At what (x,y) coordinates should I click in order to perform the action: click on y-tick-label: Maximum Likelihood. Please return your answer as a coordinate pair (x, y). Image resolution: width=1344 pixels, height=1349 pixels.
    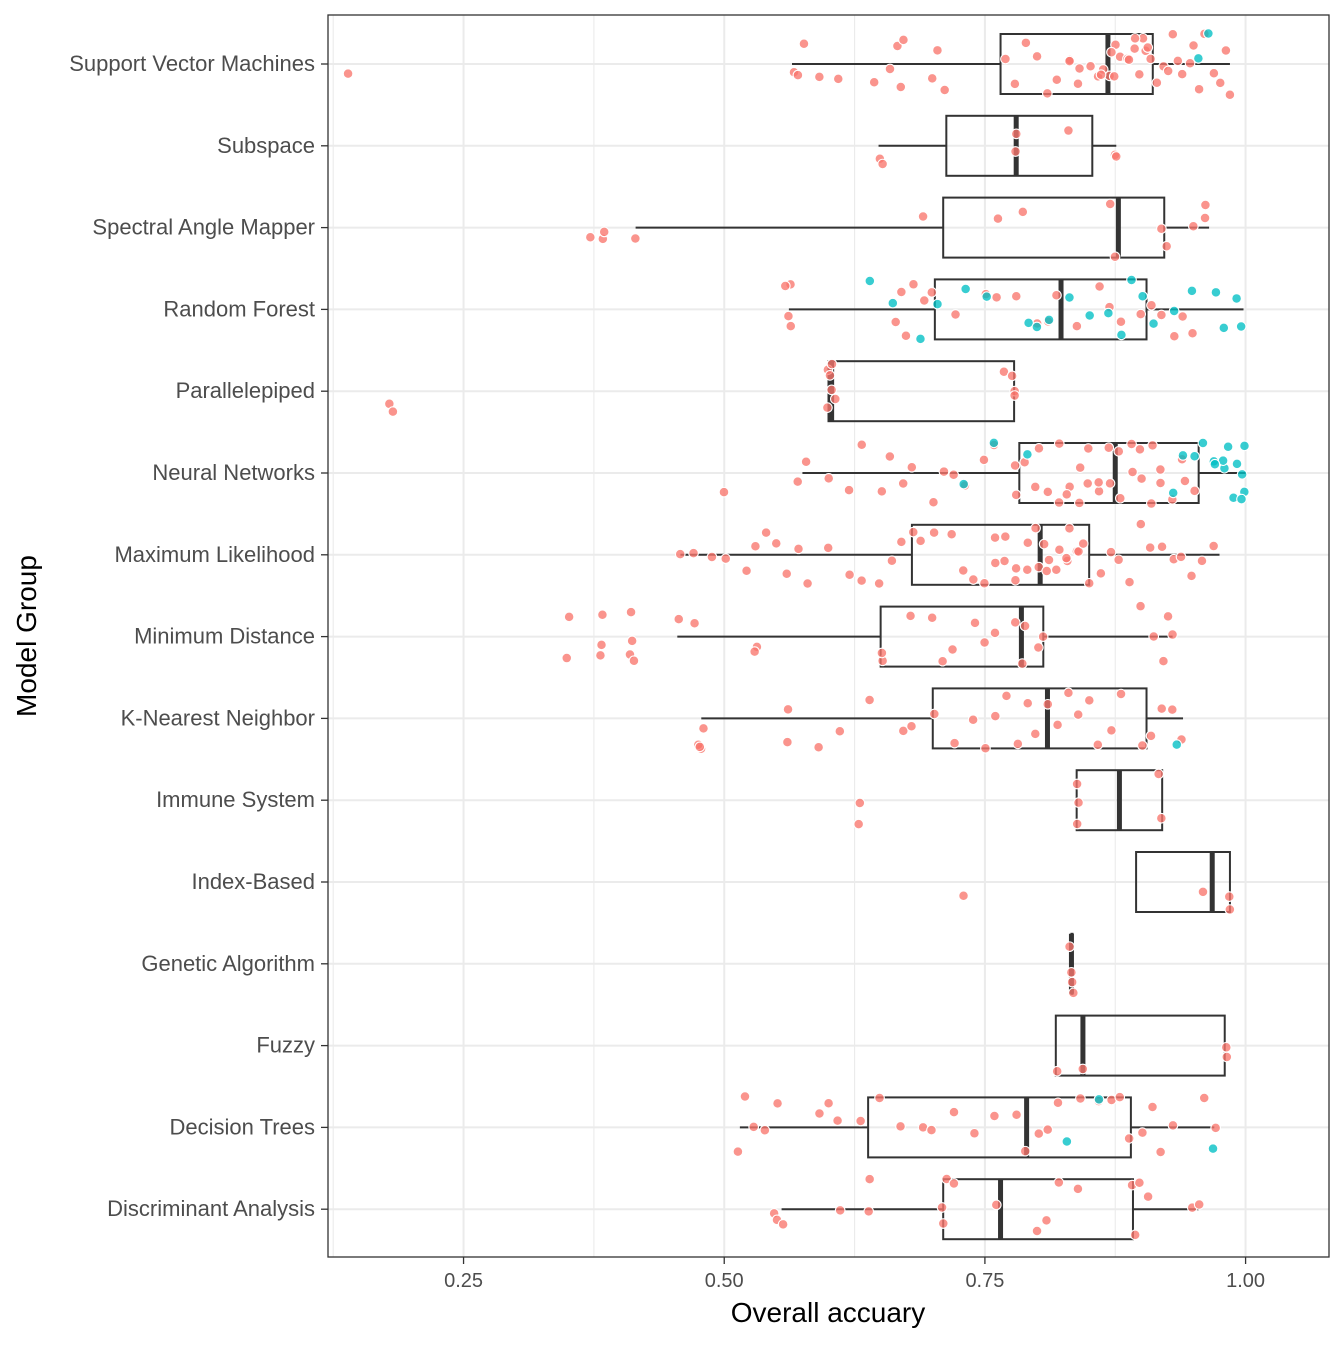
    Looking at the image, I should click on (214, 554).